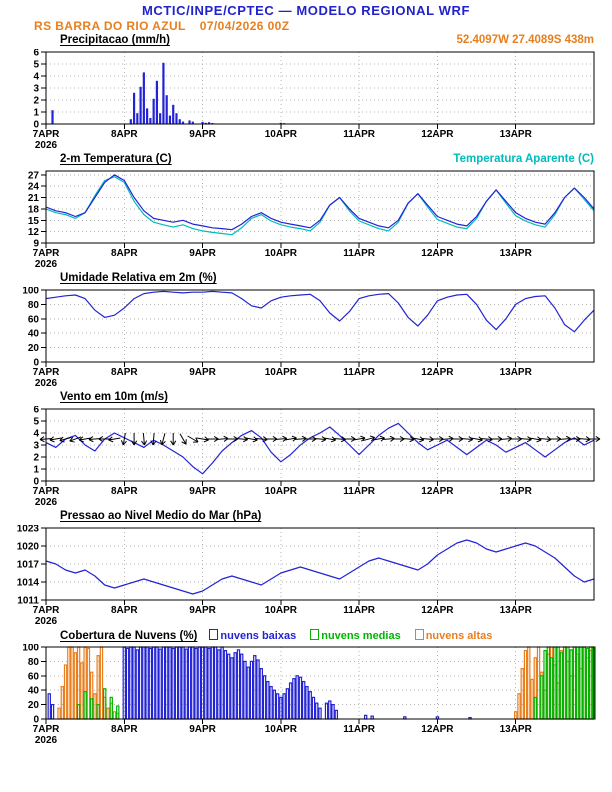  Describe the element at coordinates (34, 232) in the screenshot. I see `svg-text: 12` at that location.